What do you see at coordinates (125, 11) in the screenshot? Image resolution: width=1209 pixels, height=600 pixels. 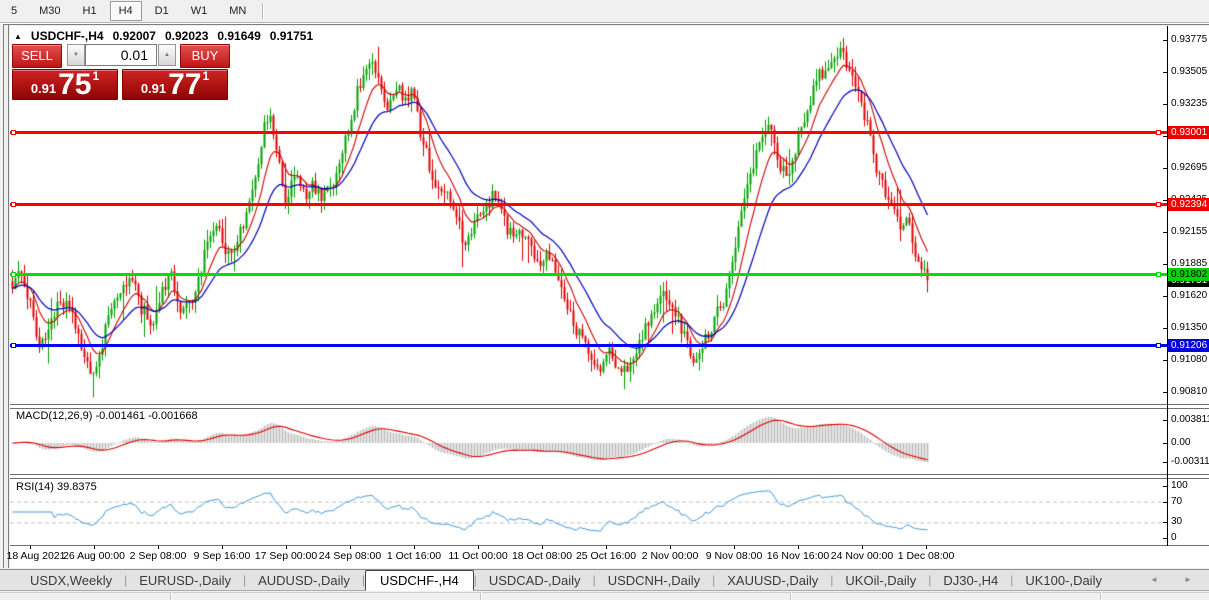 I see `timeframe-button-h4: H4` at bounding box center [125, 11].